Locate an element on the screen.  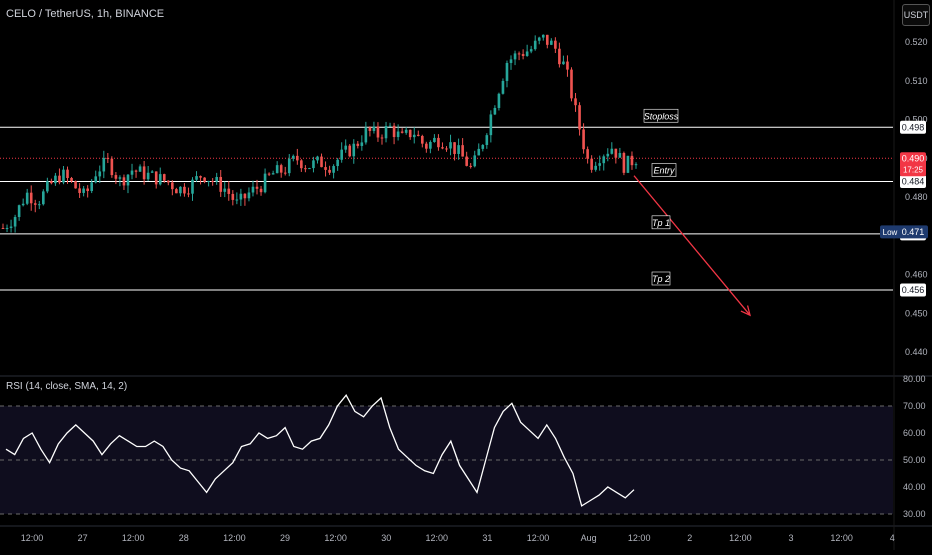
projection-arrow-line is located at coordinates (692, 245).